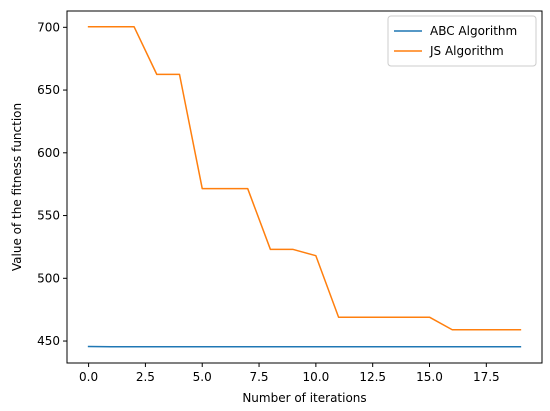 This screenshot has width=550, height=411. I want to click on legend-box, so click(462, 41).